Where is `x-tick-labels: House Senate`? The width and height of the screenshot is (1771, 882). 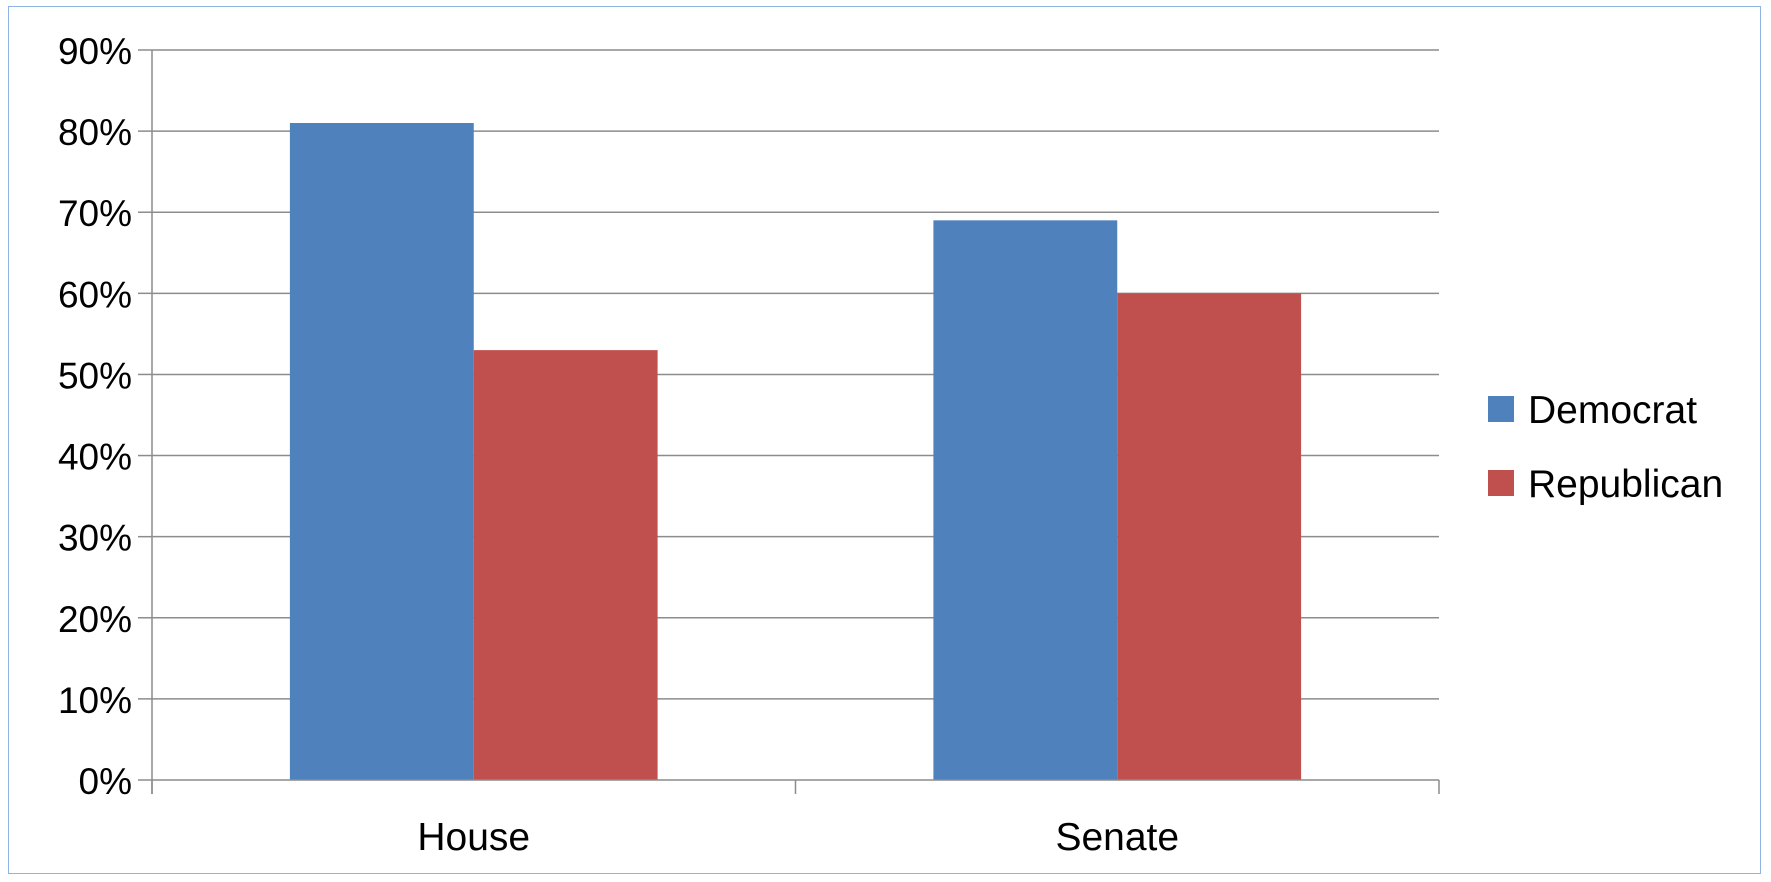
x-tick-labels: House Senate is located at coordinates (798, 837).